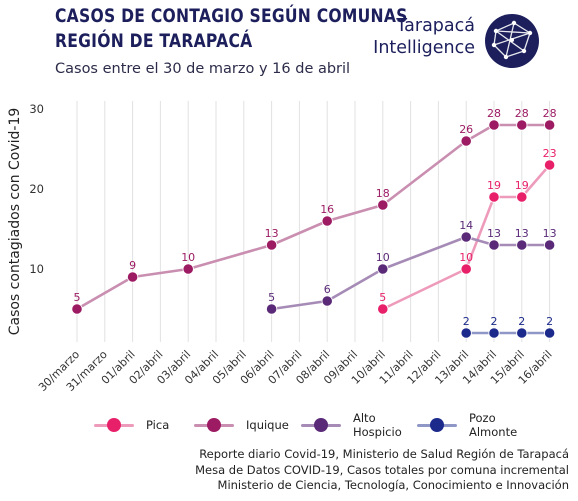  Describe the element at coordinates (437, 425) in the screenshot. I see `legend-swatch-pozo-almonte` at that location.